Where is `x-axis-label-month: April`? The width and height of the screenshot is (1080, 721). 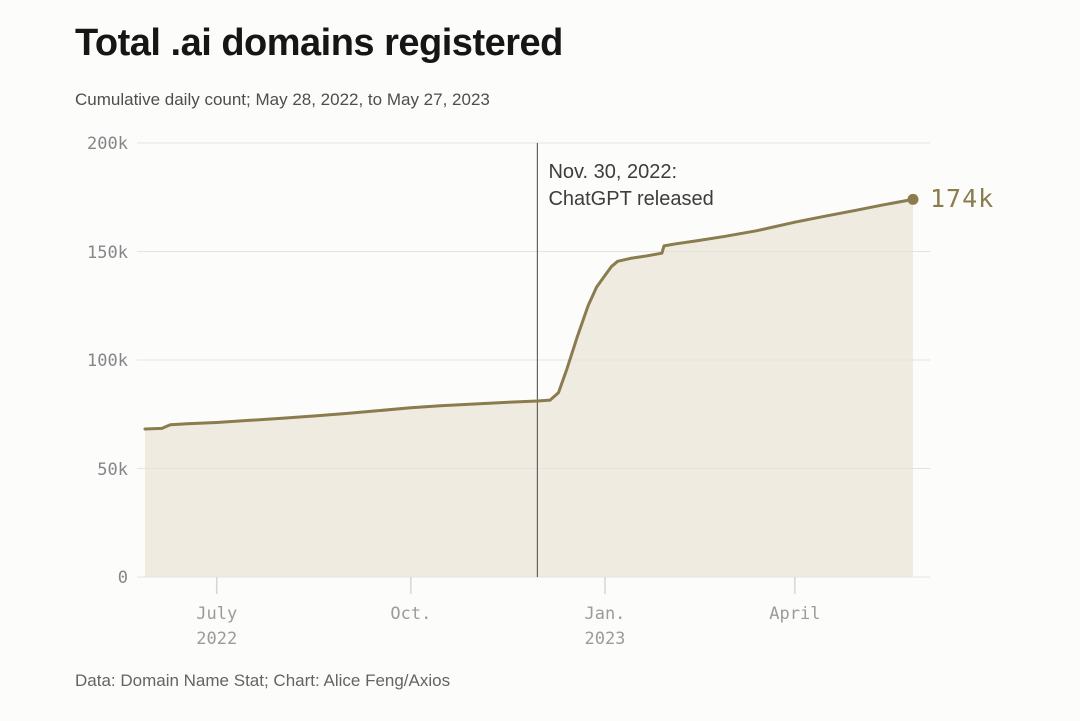
x-axis-label-month: April is located at coordinates (795, 614).